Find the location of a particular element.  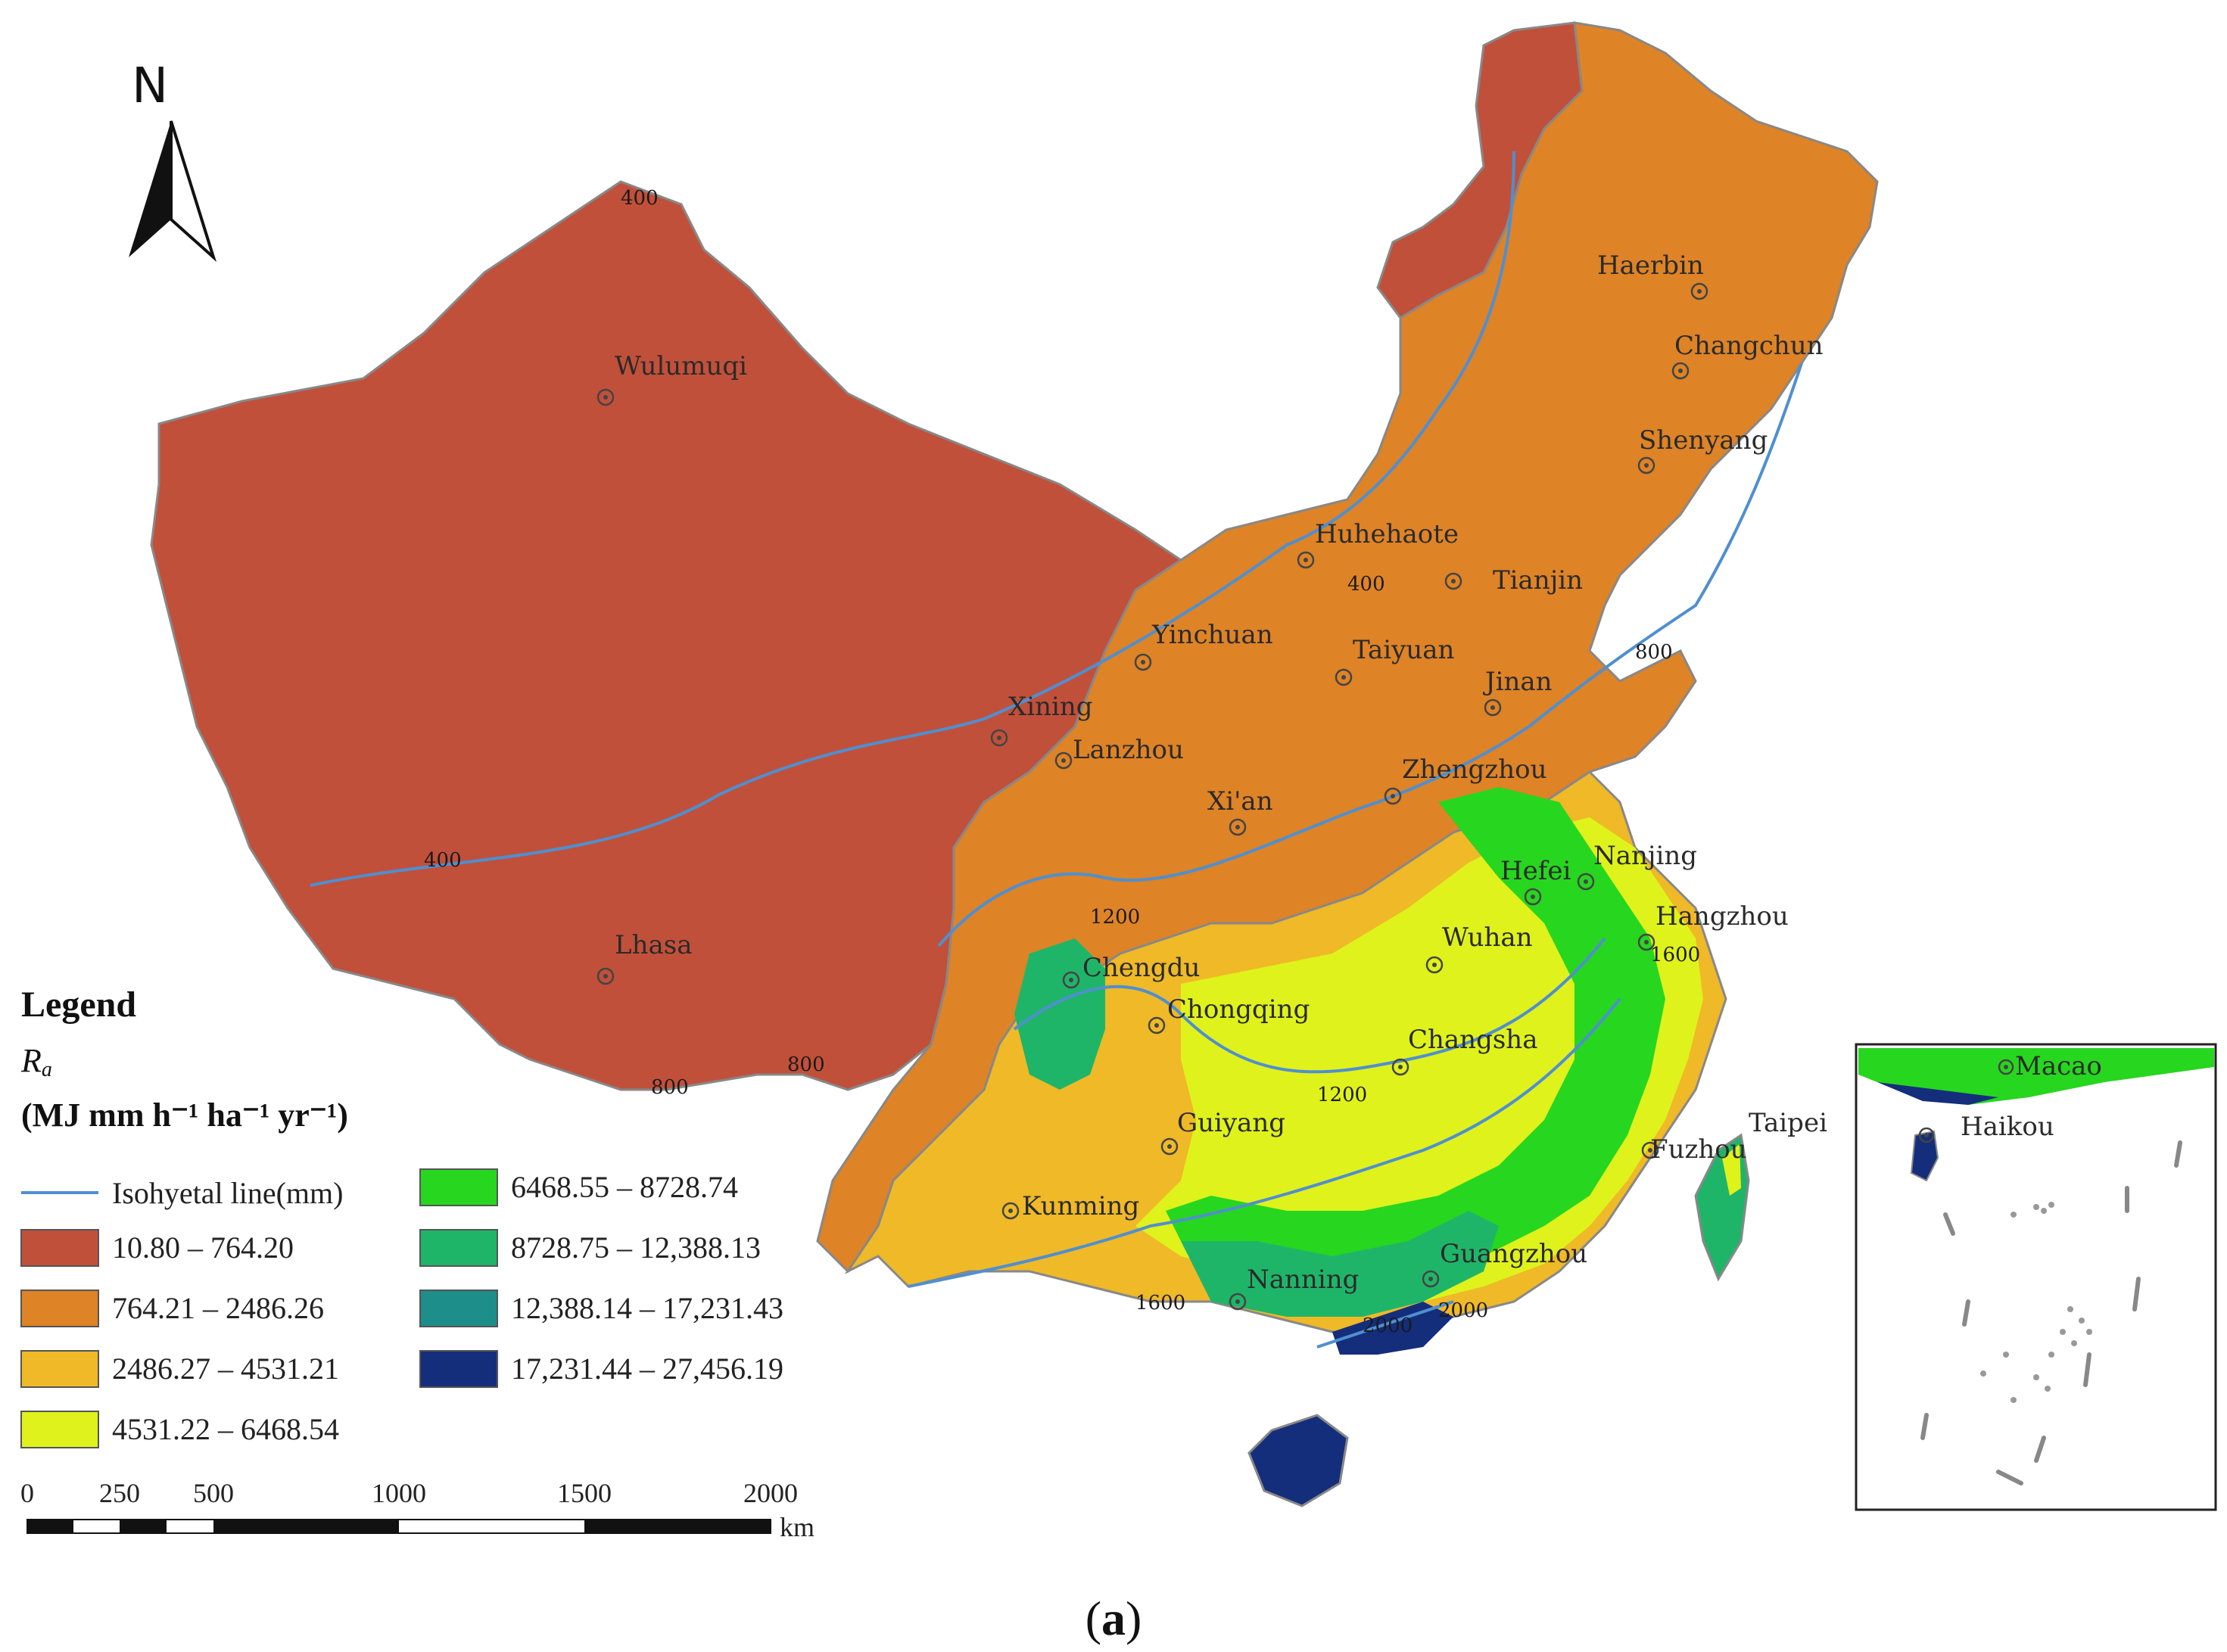

city-chongqing: Chongqing is located at coordinates (1229, 1014).